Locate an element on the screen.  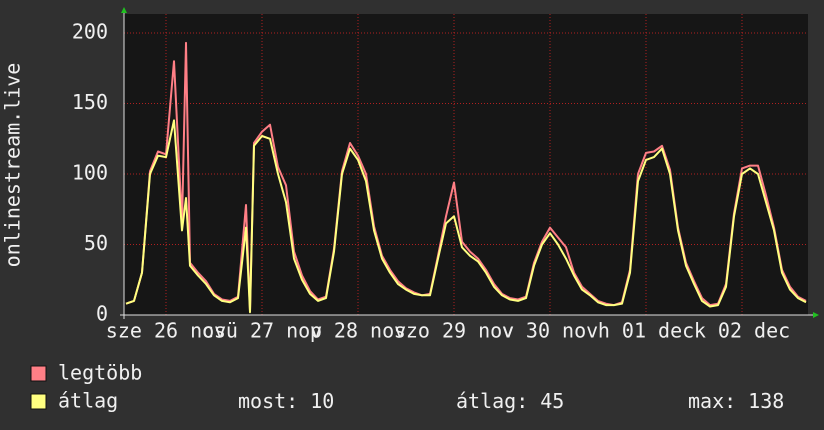
y-tick-label: 150 is located at coordinates (90, 102).